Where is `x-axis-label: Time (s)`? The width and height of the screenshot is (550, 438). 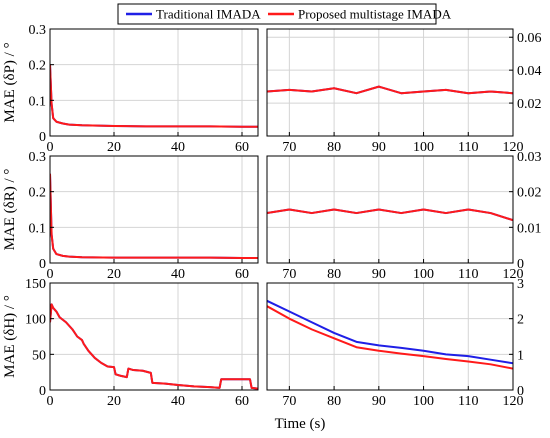 x-axis-label: Time (s) is located at coordinates (300, 424).